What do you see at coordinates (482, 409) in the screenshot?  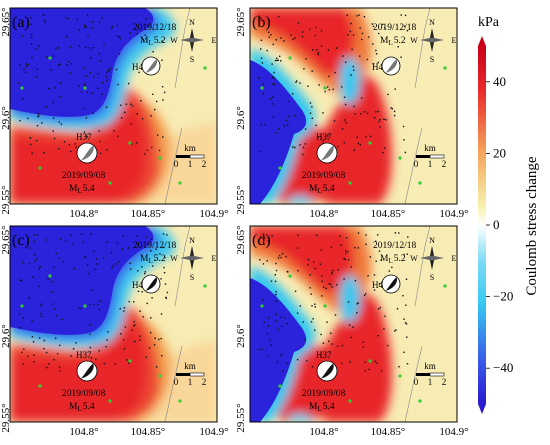 I see `colorbar-bottom-arrow` at bounding box center [482, 409].